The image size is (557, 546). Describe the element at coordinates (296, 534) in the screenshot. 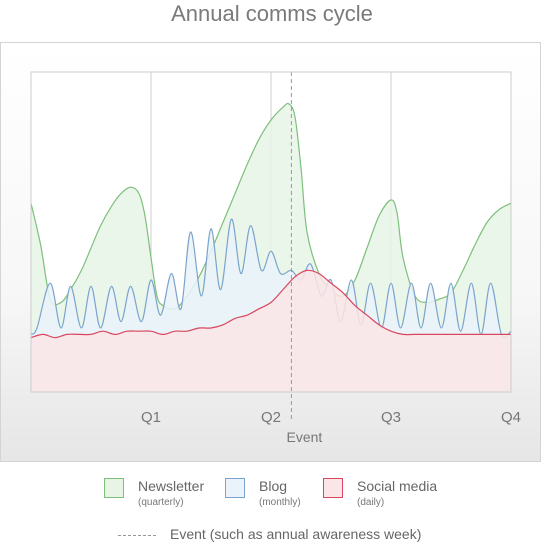

I see `legend-event-label: Event (such as annual awareness week)` at that location.